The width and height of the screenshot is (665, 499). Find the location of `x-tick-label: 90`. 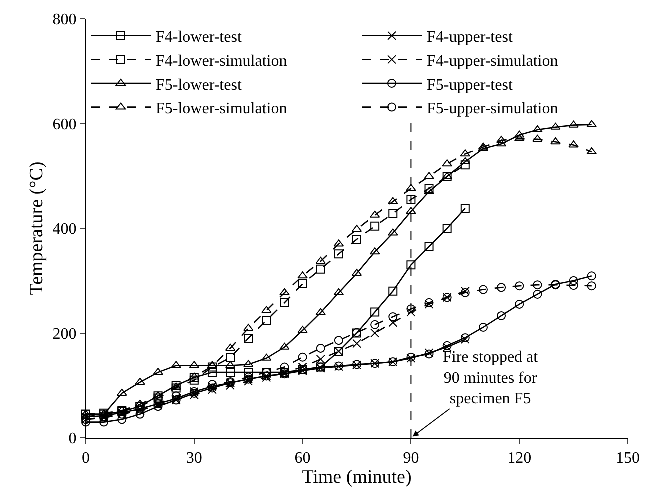

x-tick-label: 90 is located at coordinates (411, 459).